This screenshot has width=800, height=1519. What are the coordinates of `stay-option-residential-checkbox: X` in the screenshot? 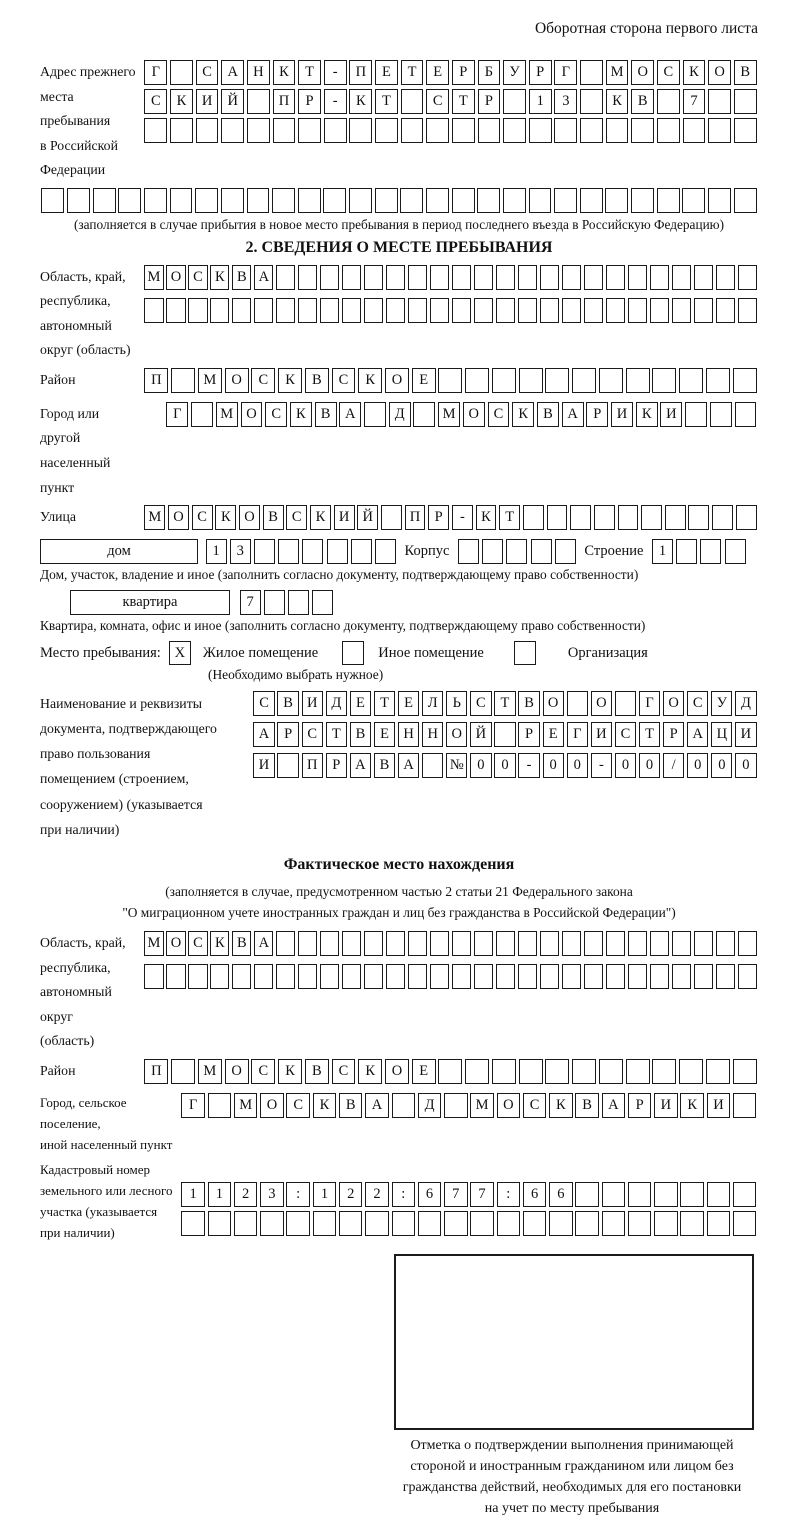 It's located at (179, 653).